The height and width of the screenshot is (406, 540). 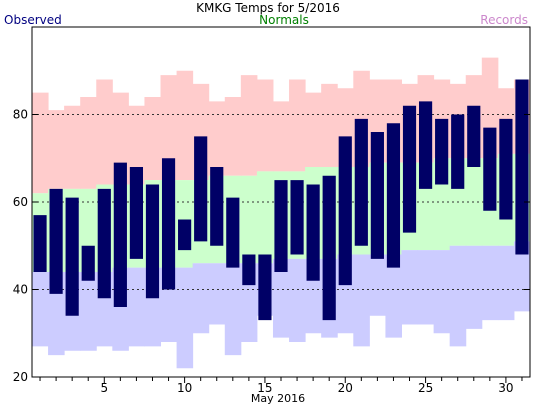 What do you see at coordinates (284, 20) in the screenshot?
I see `legend-normals: Normals` at bounding box center [284, 20].